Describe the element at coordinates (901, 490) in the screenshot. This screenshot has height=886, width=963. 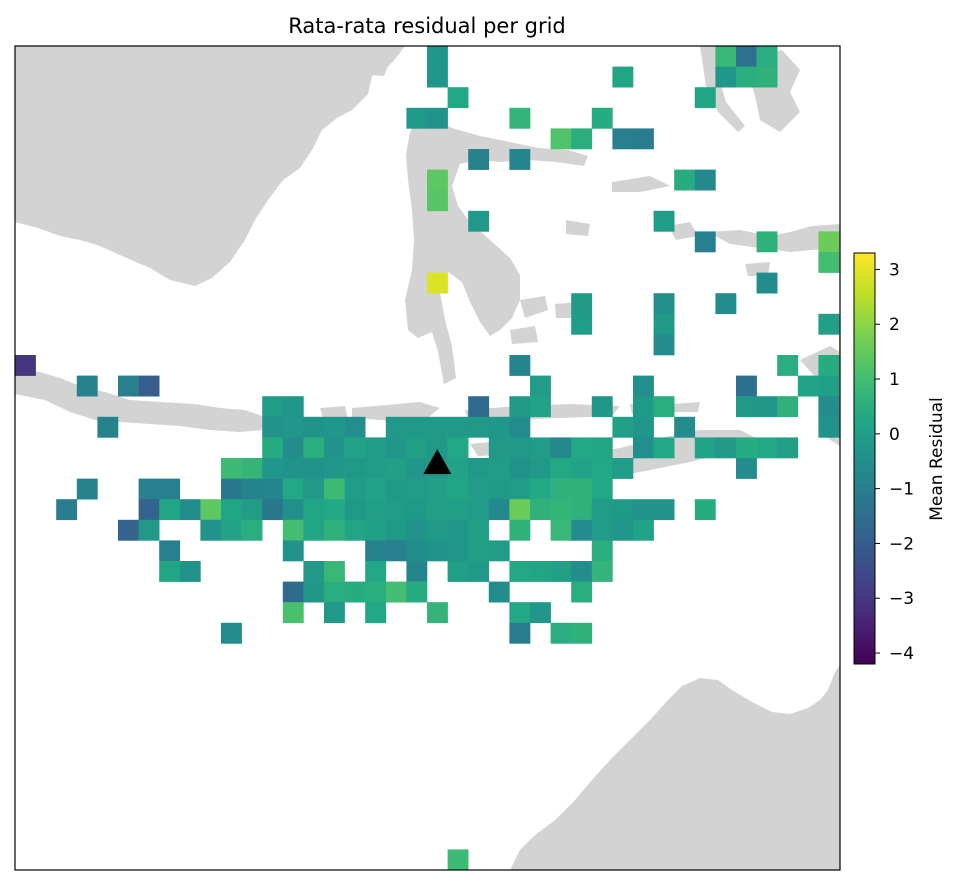
I see `colorbar-tick-label: −1` at that location.